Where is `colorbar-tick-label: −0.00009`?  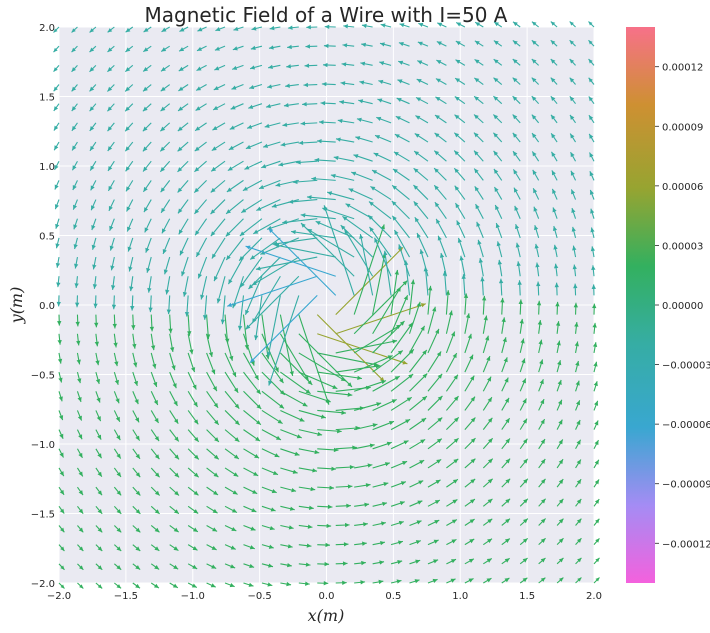 colorbar-tick-label: −0.00009 is located at coordinates (686, 485).